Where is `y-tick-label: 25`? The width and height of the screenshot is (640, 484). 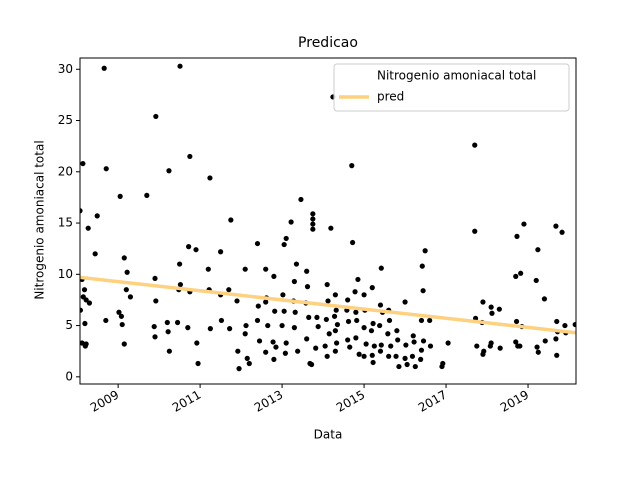 y-tick-label: 25 is located at coordinates (65, 120).